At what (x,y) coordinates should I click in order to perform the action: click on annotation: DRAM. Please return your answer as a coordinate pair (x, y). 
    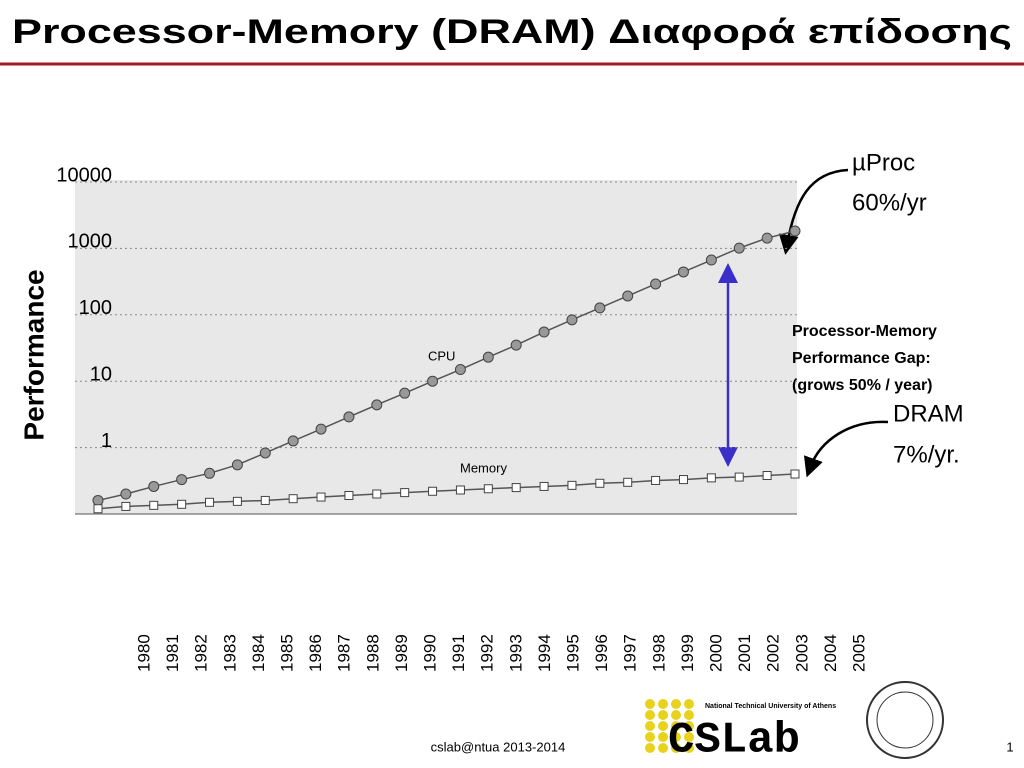
    Looking at the image, I should click on (928, 413).